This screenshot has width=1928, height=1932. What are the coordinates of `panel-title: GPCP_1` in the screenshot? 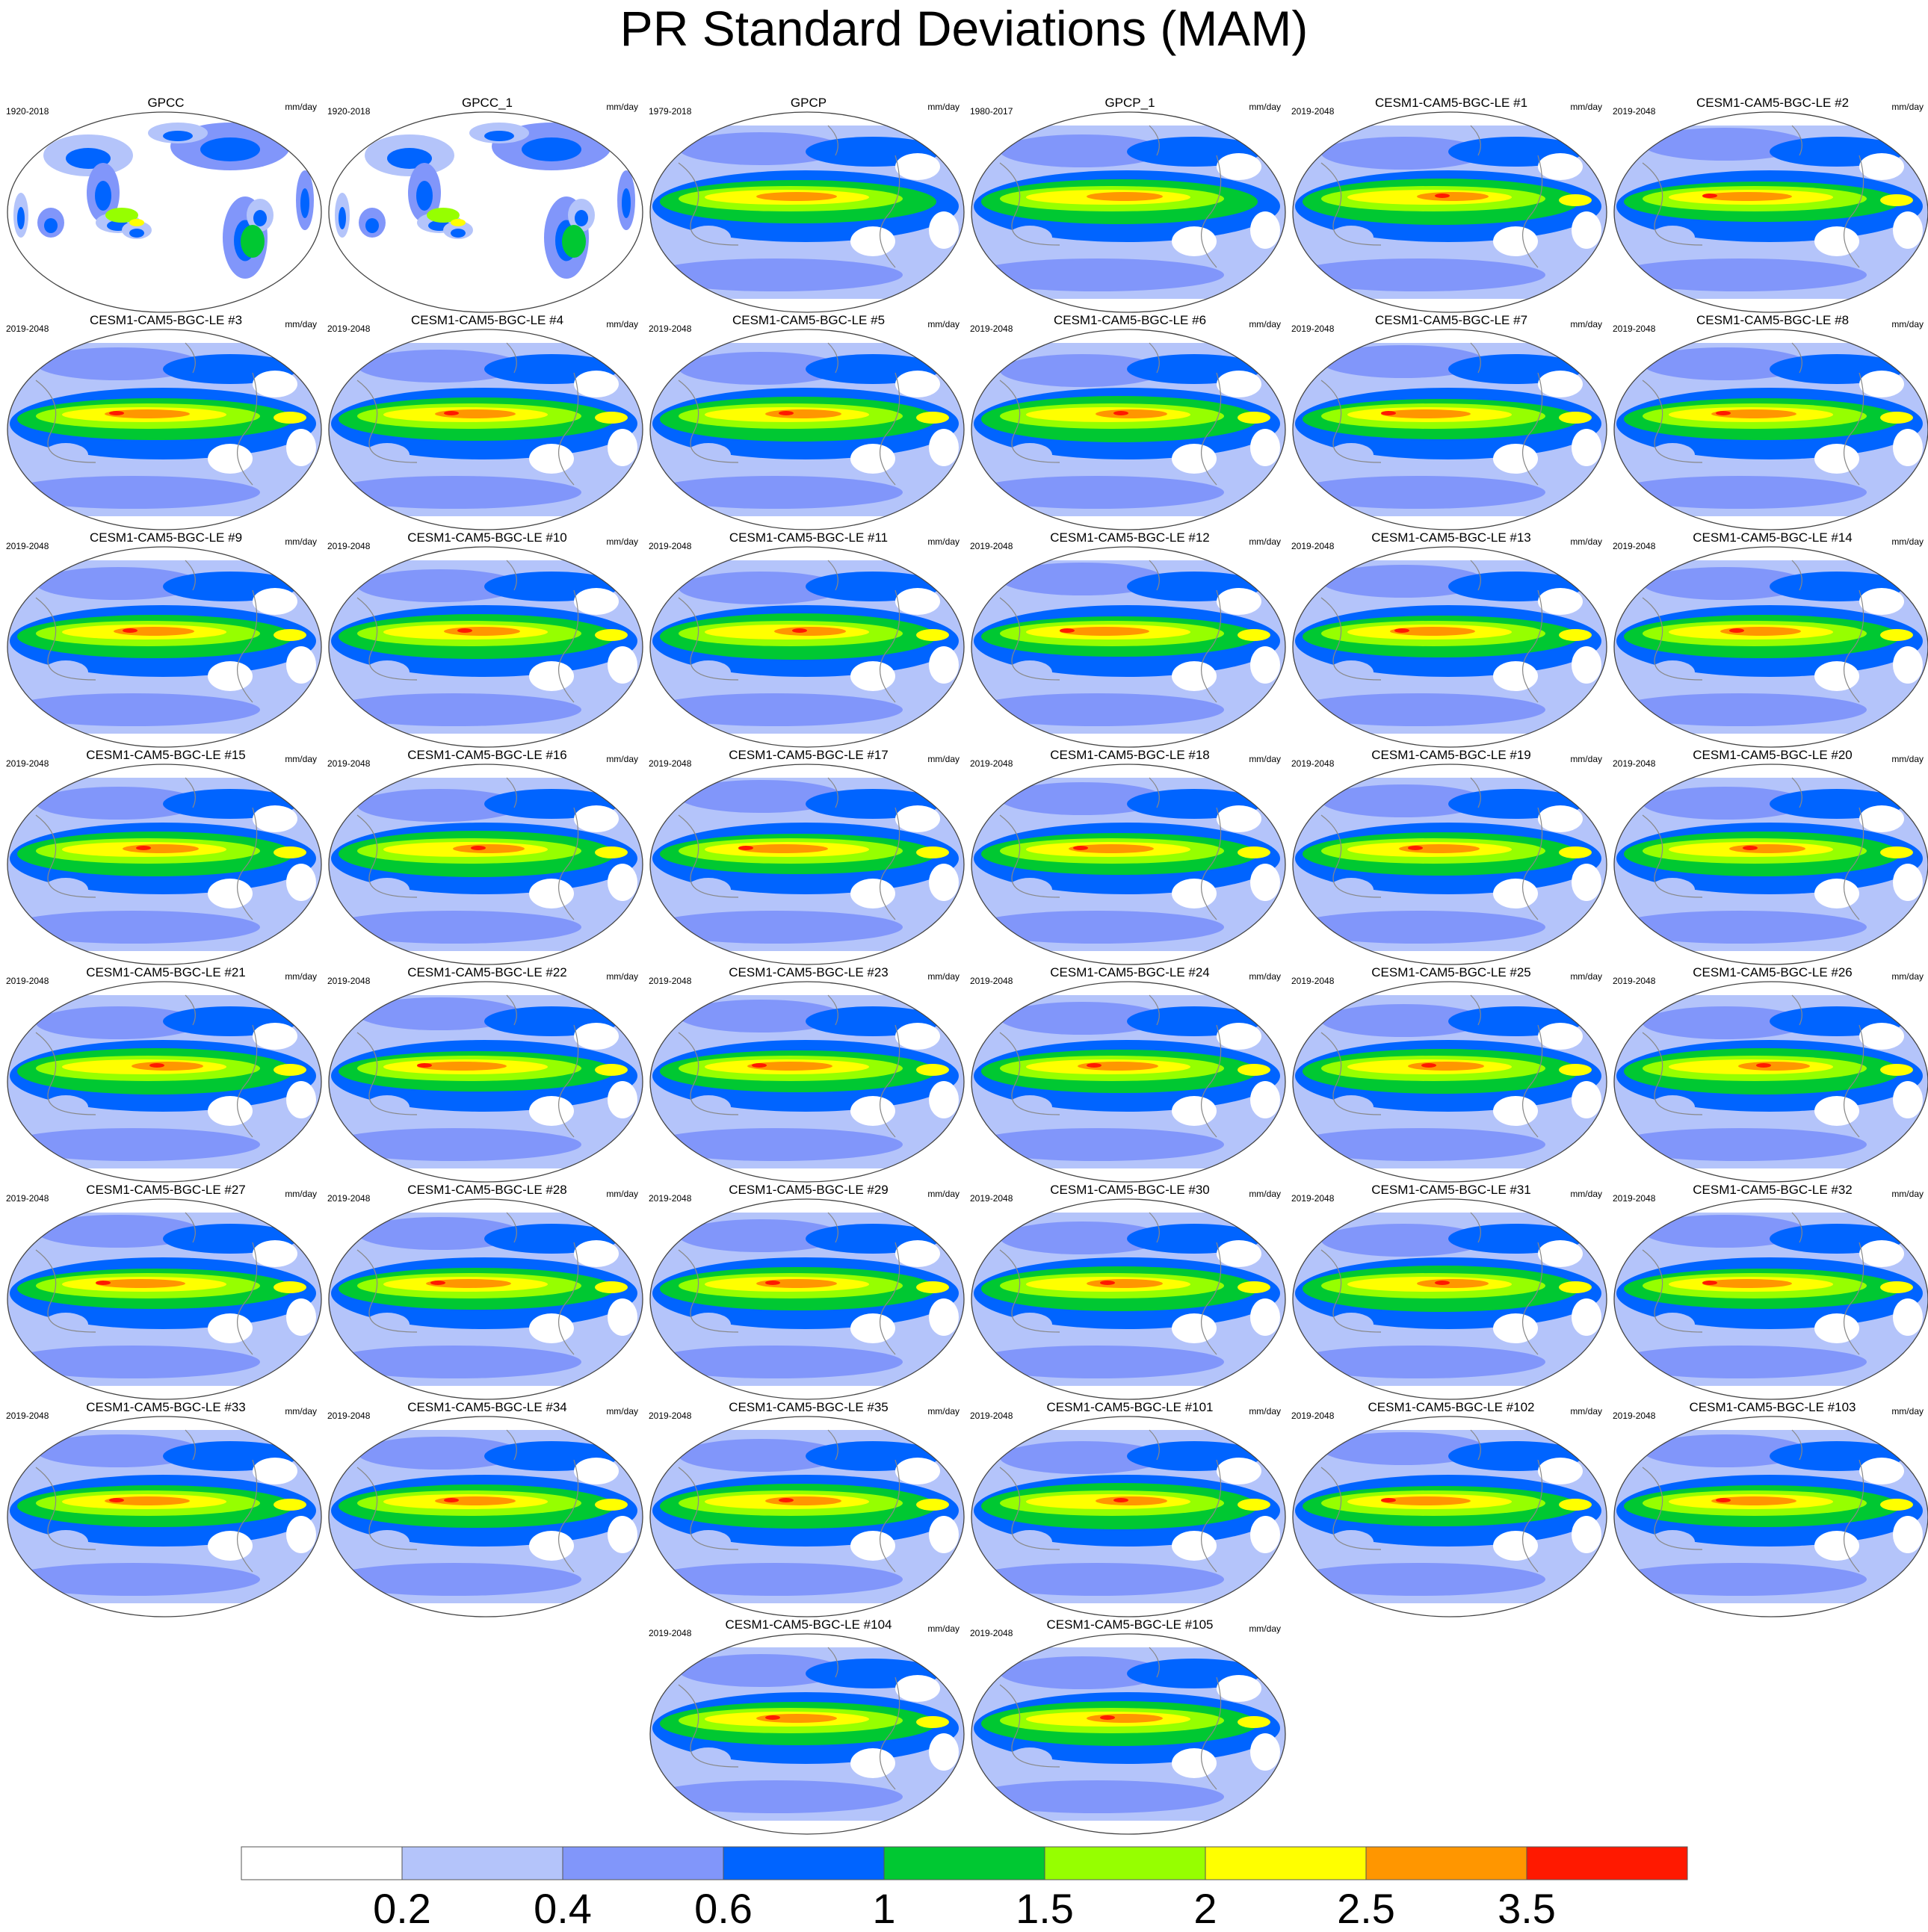 It's located at (1129, 103).